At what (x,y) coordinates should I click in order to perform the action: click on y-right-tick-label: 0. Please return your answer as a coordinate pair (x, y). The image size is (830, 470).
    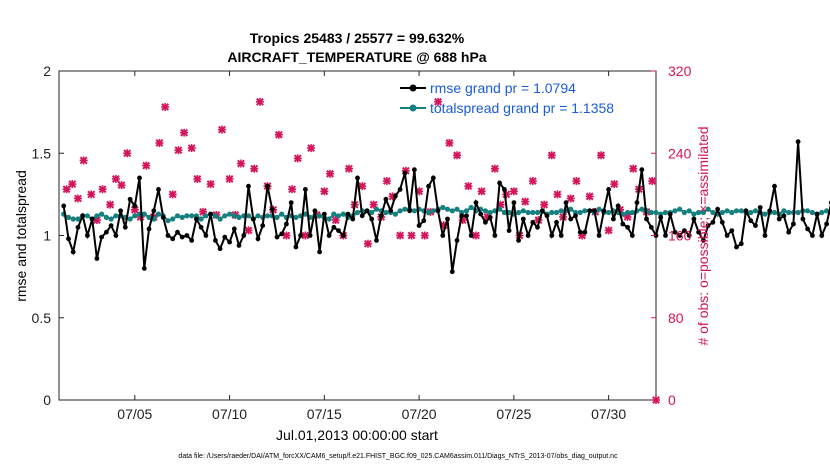
    Looking at the image, I should click on (672, 400).